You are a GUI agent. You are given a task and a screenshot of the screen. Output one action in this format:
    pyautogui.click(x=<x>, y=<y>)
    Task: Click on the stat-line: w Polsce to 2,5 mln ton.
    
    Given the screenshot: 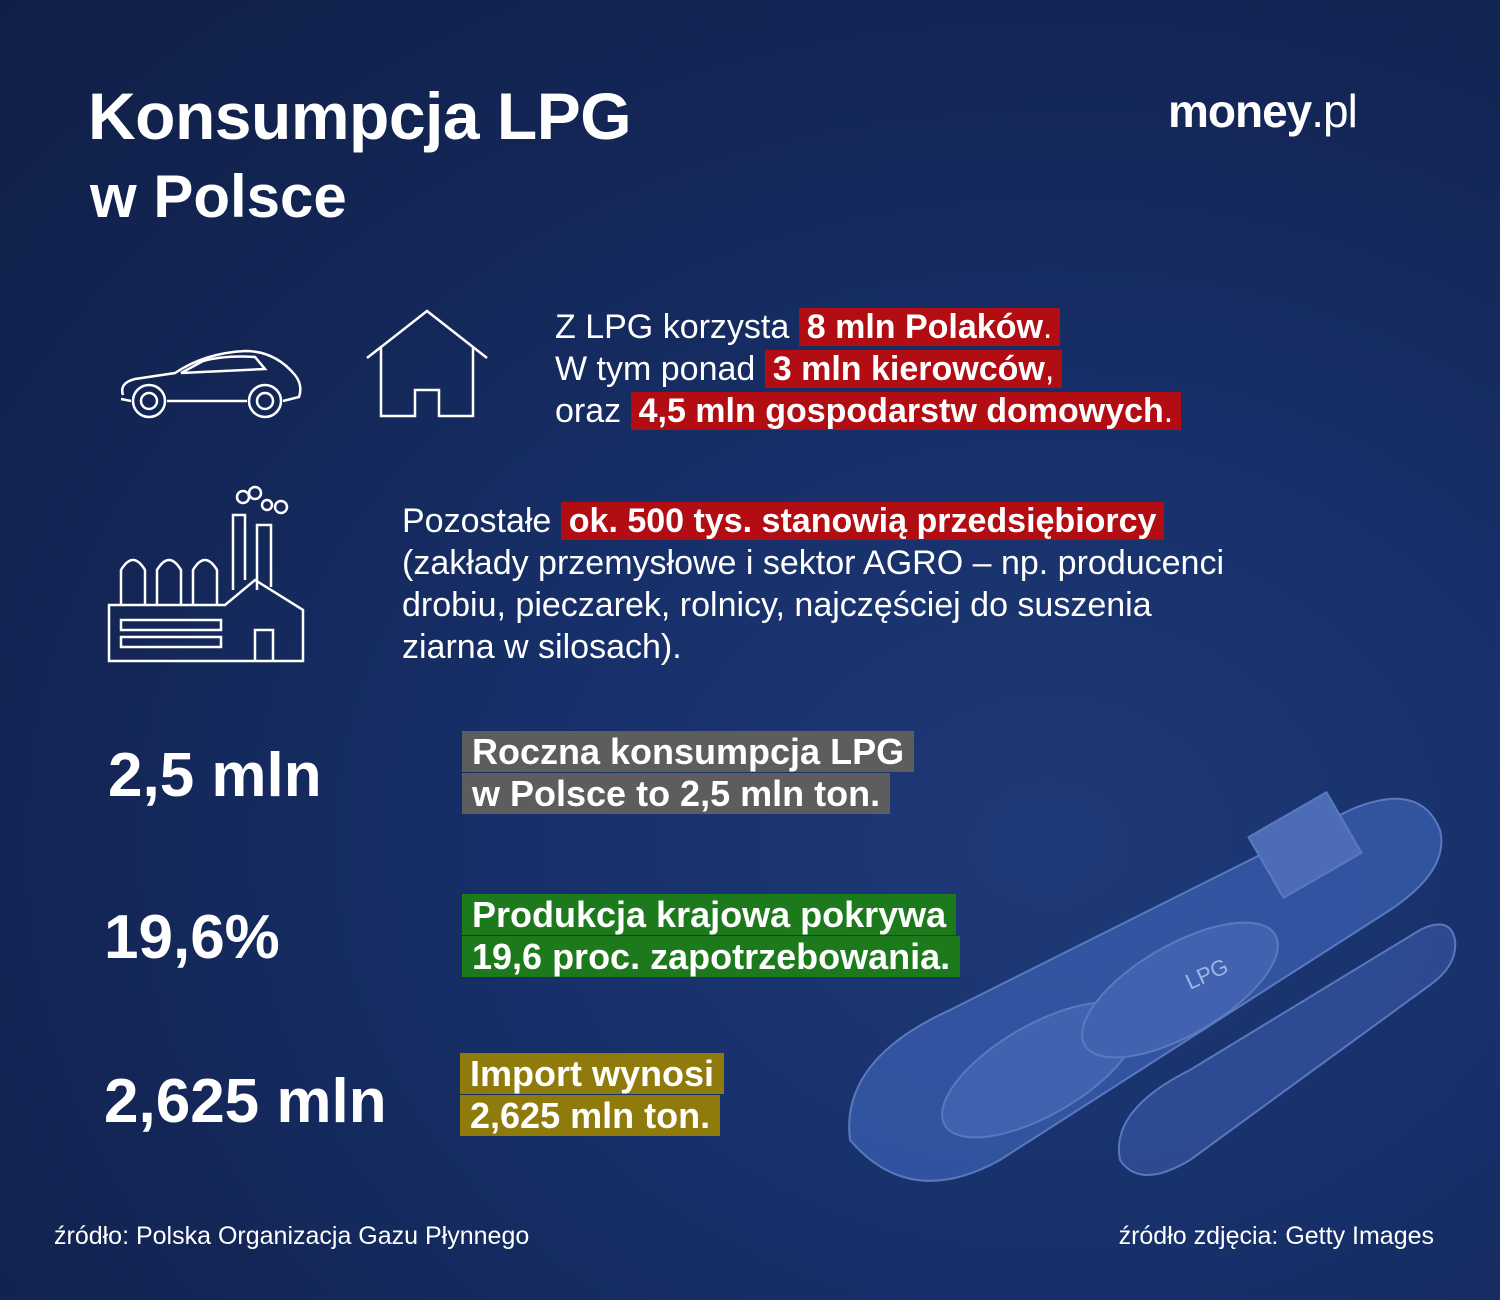 What is the action you would take?
    pyautogui.click(x=676, y=793)
    